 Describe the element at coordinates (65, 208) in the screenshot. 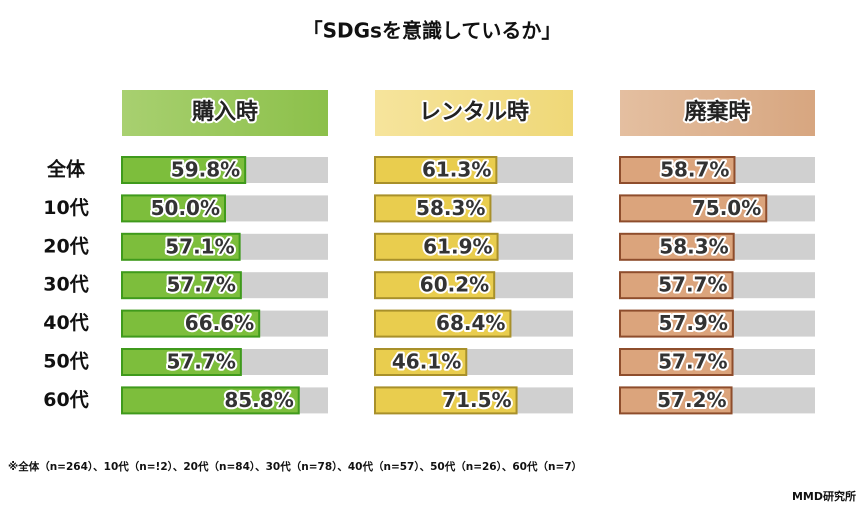

I see `category-label: 10代` at that location.